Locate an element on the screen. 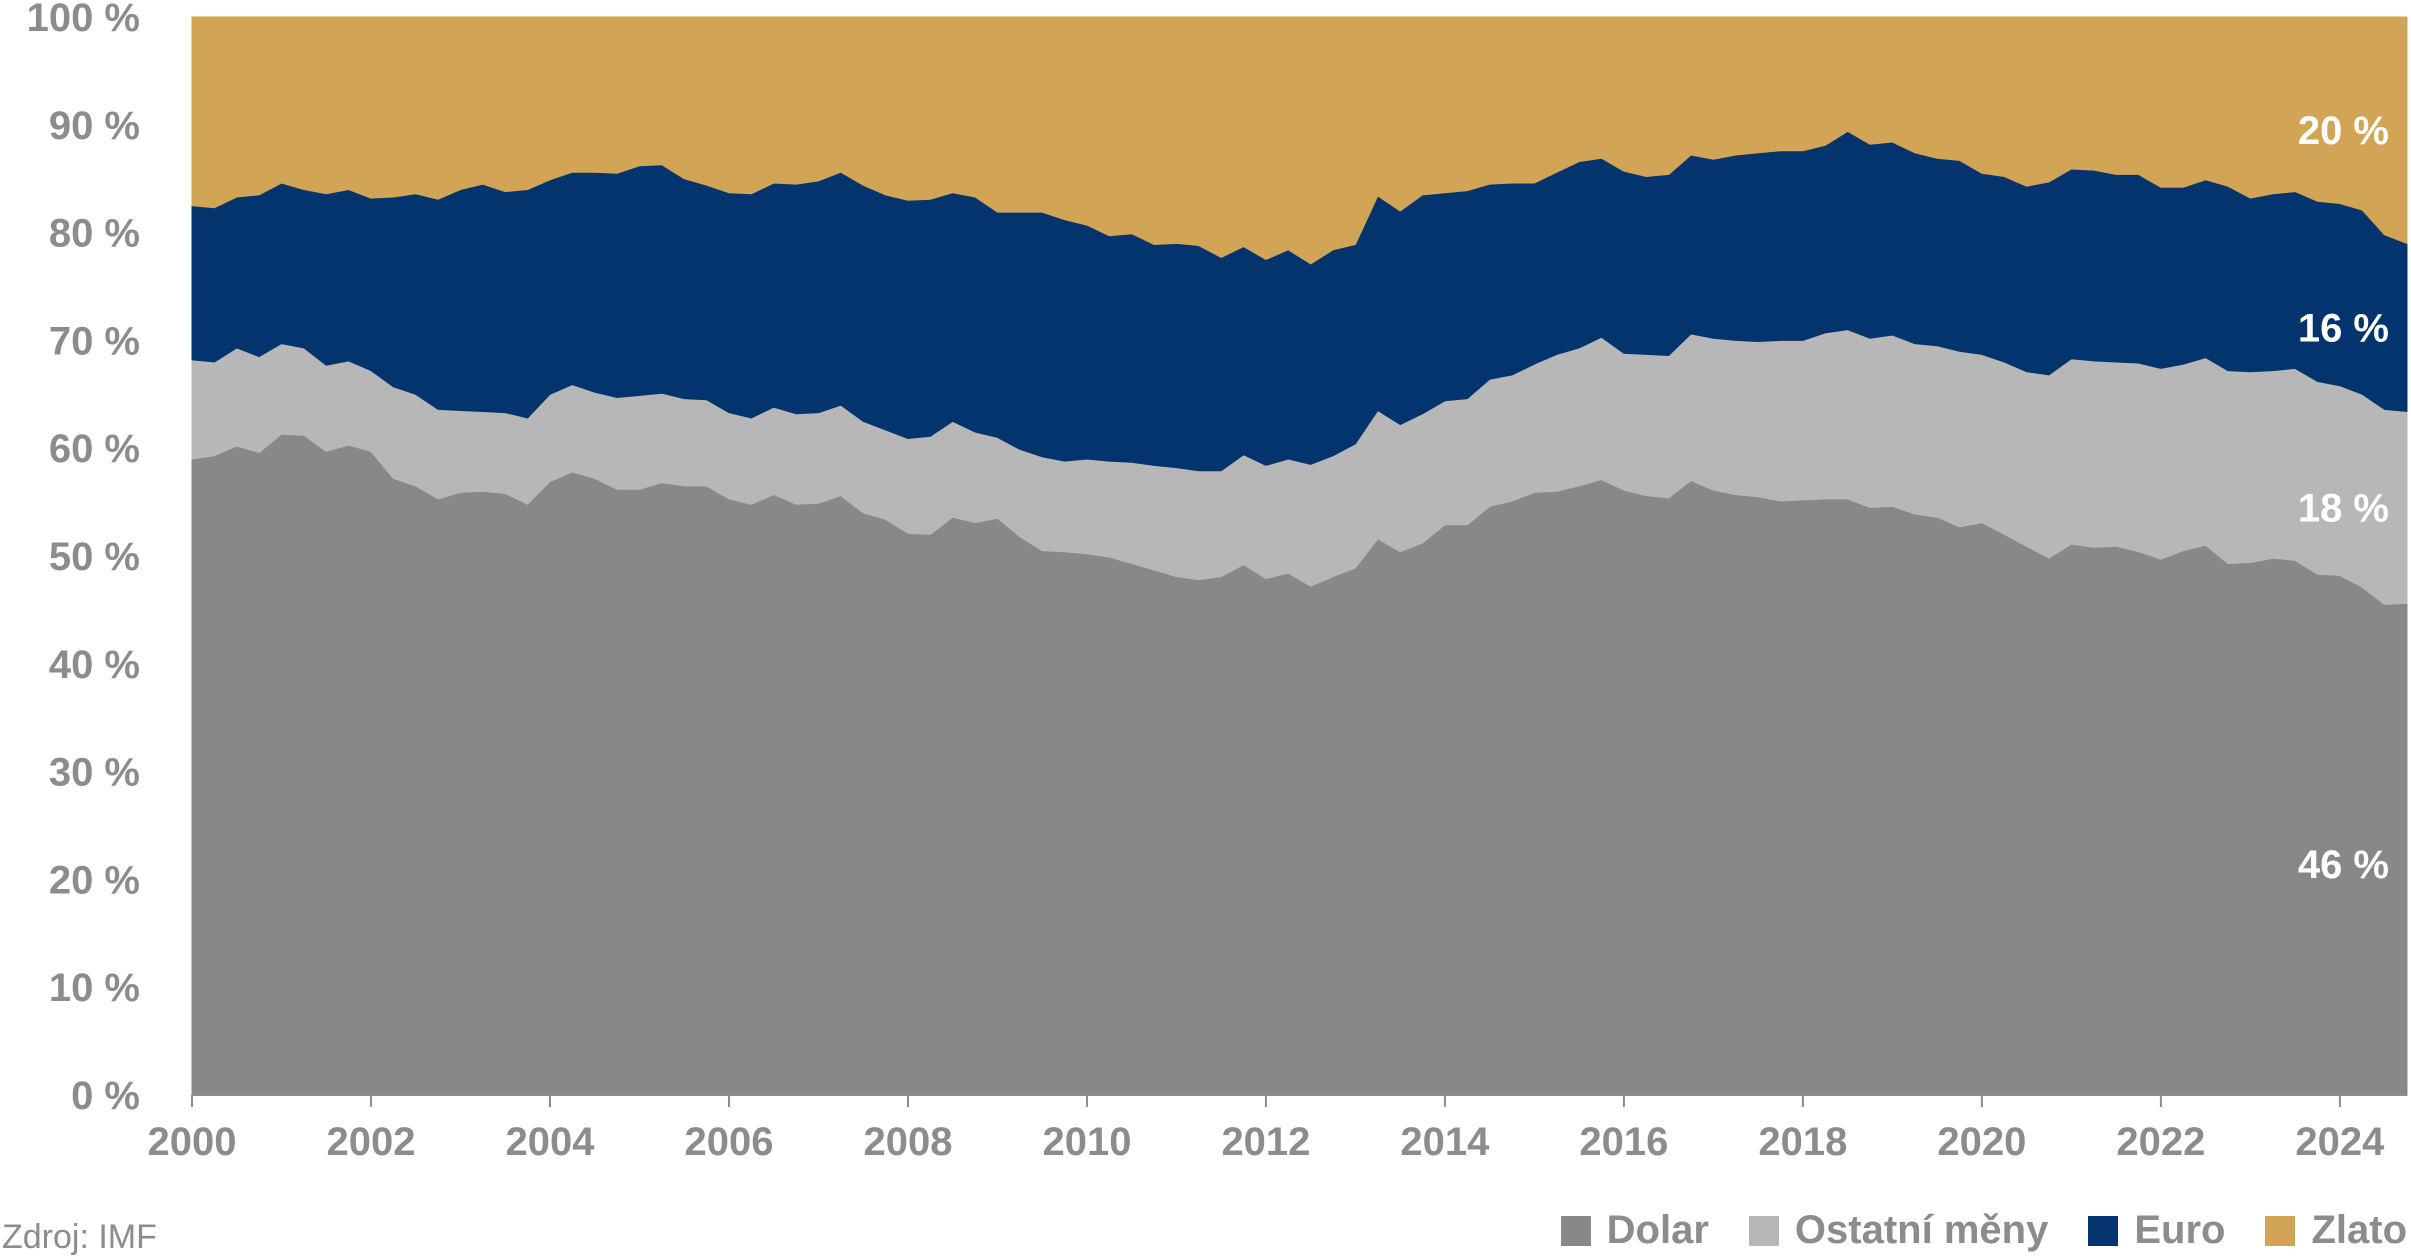 This screenshot has height=1257, width=2411. legend-item-dolar: Dolar is located at coordinates (1634, 1230).